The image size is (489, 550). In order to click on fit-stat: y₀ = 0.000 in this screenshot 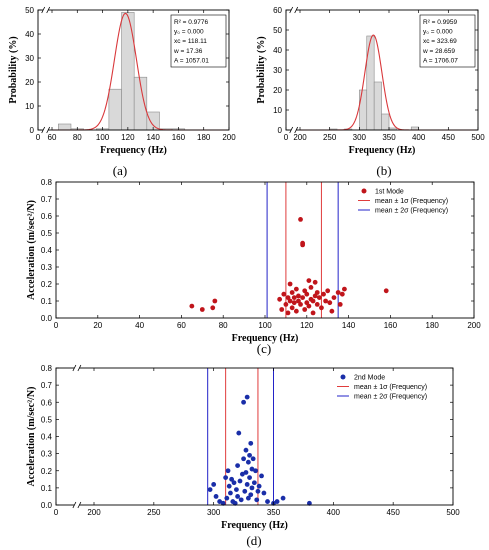, I will do `click(438, 32)`.